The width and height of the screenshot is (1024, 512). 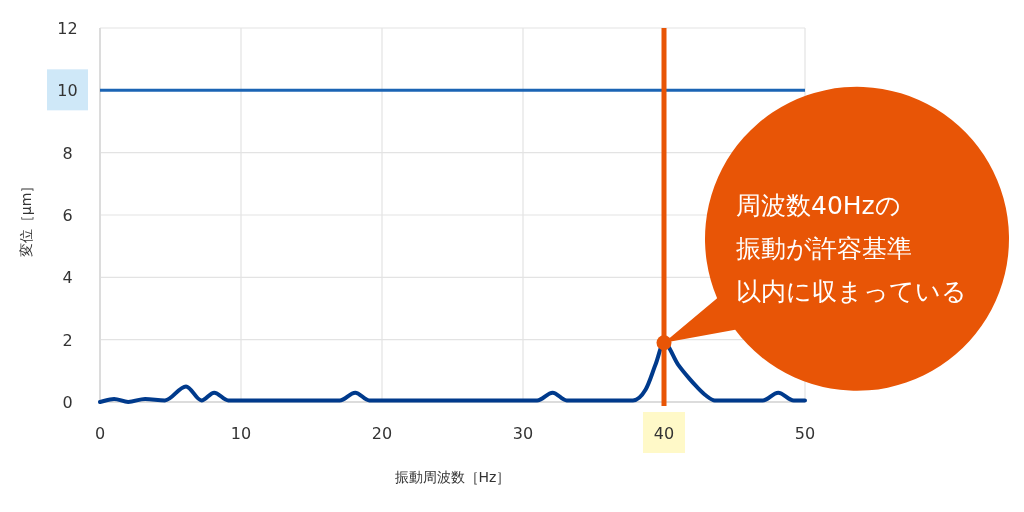 What do you see at coordinates (382, 433) in the screenshot?
I see `x-tick-label: 20` at bounding box center [382, 433].